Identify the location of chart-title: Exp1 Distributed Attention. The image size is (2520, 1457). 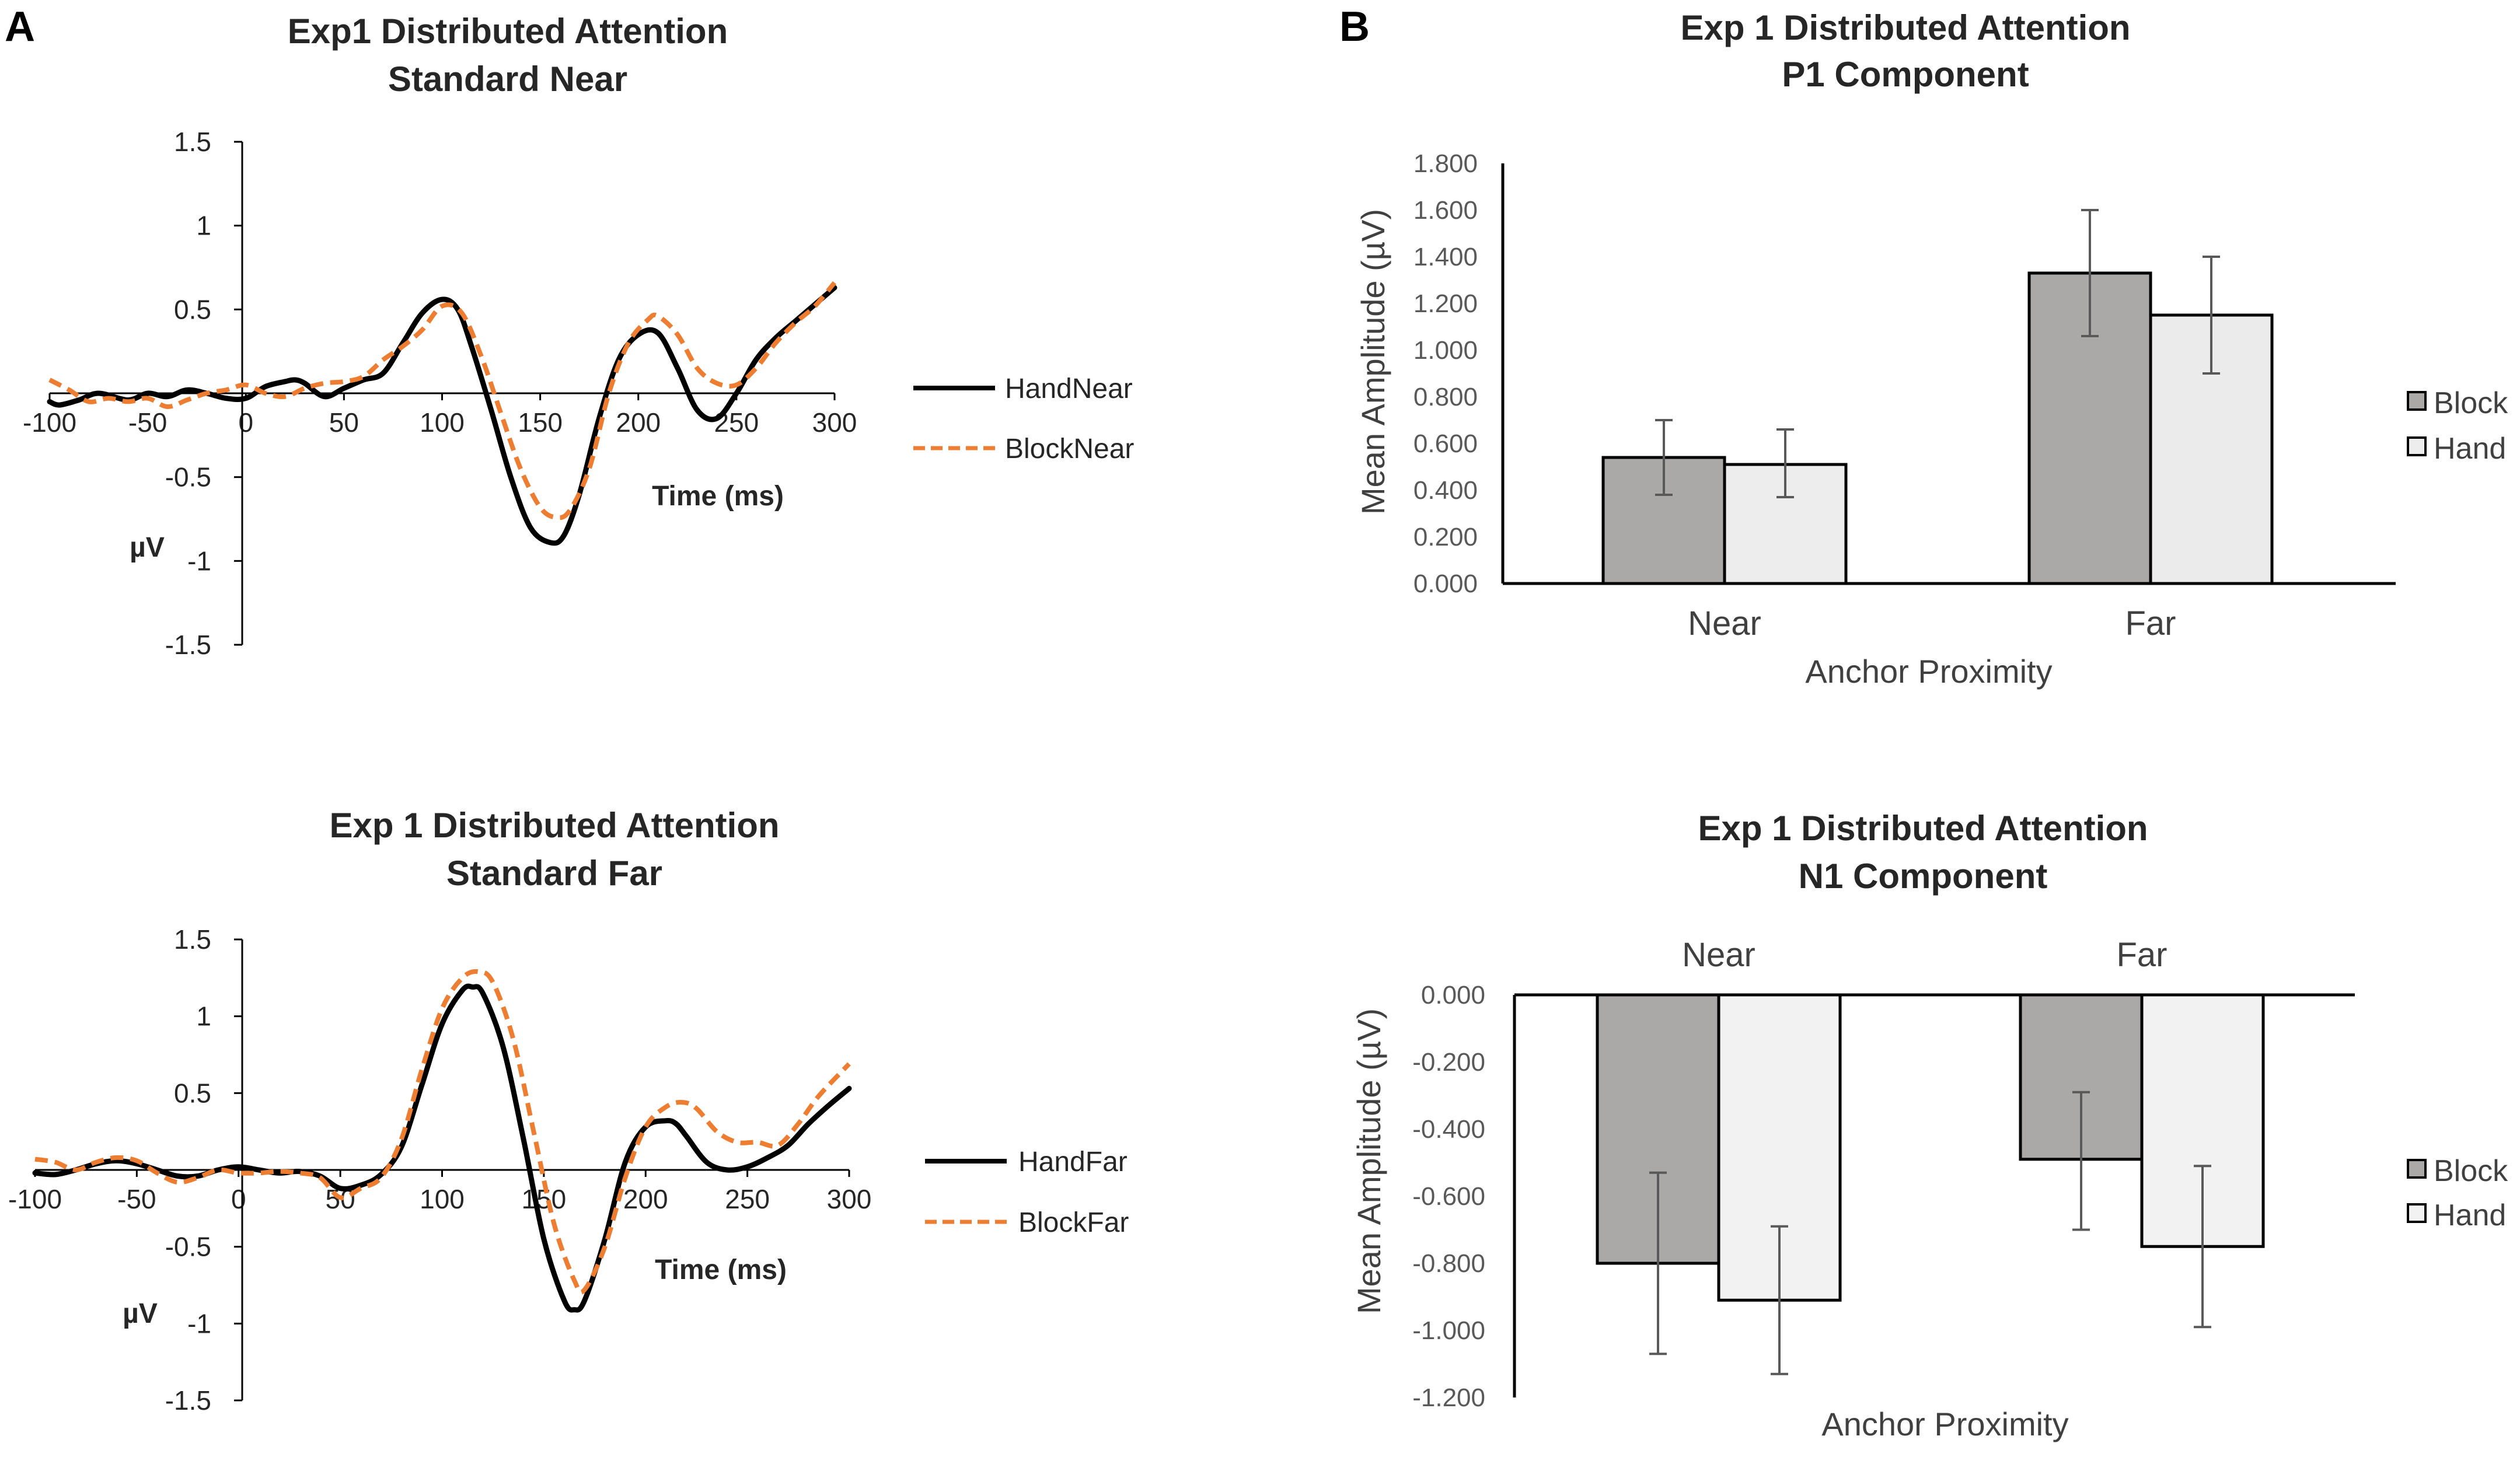
(508, 31).